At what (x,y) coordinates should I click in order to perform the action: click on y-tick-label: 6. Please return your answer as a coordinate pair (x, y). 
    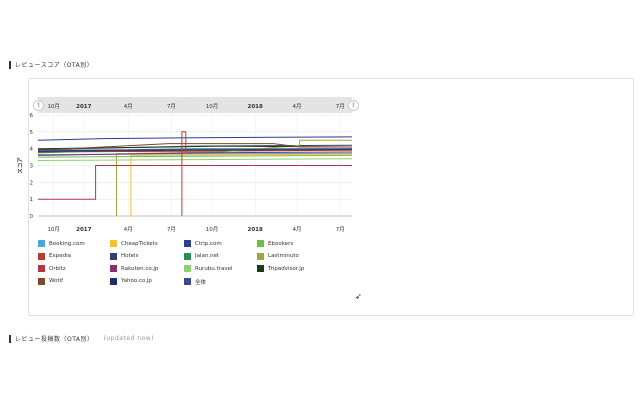
    Looking at the image, I should click on (32, 116).